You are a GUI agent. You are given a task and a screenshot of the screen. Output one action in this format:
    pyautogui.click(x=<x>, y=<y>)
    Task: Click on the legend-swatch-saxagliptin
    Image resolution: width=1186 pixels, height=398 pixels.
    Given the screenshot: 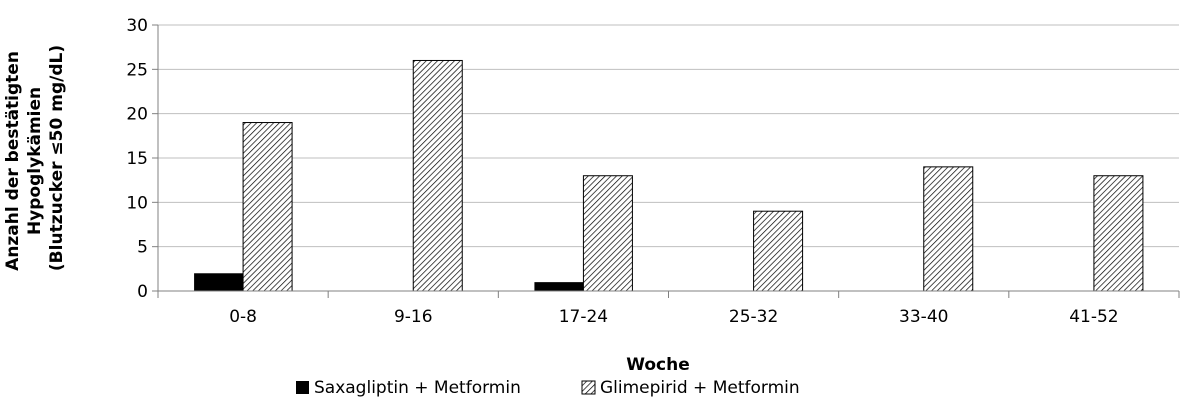 What is the action you would take?
    pyautogui.click(x=302, y=387)
    